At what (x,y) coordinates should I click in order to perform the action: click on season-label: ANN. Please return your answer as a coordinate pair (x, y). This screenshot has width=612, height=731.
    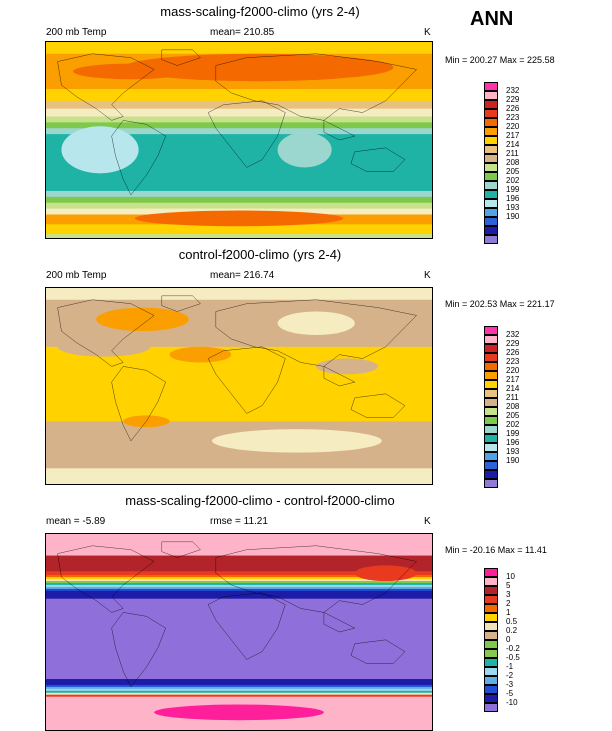
    Looking at the image, I should click on (492, 19).